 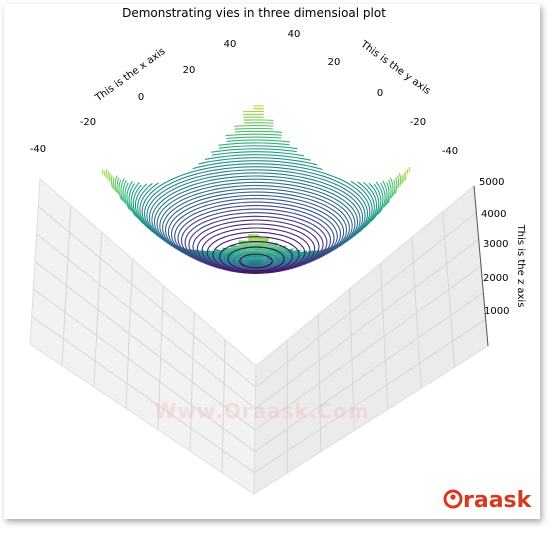 What do you see at coordinates (294, 34) in the screenshot?
I see `y-tick-label: 40` at bounding box center [294, 34].